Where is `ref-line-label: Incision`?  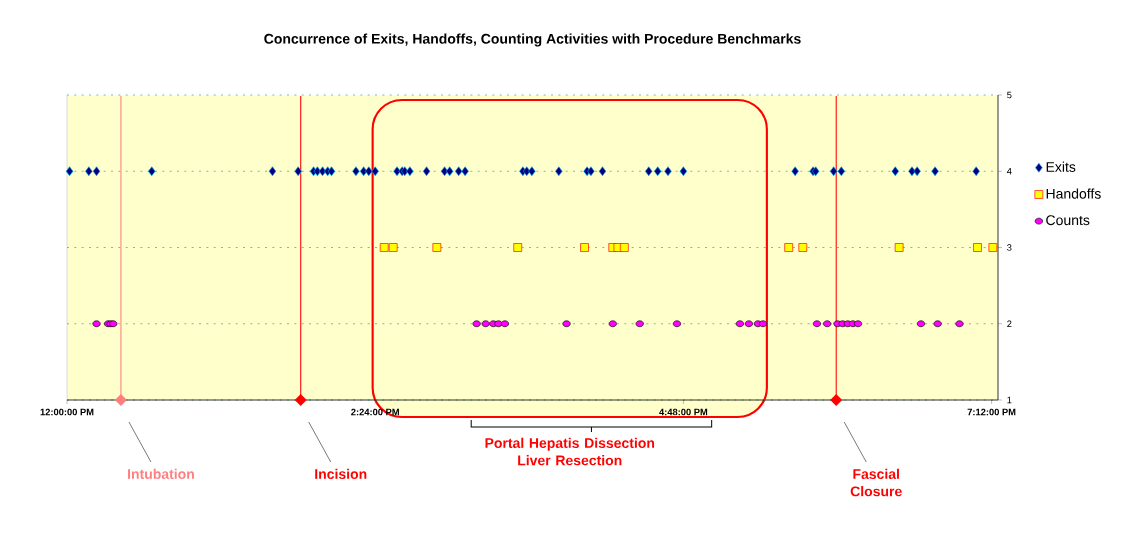 ref-line-label: Incision is located at coordinates (341, 473).